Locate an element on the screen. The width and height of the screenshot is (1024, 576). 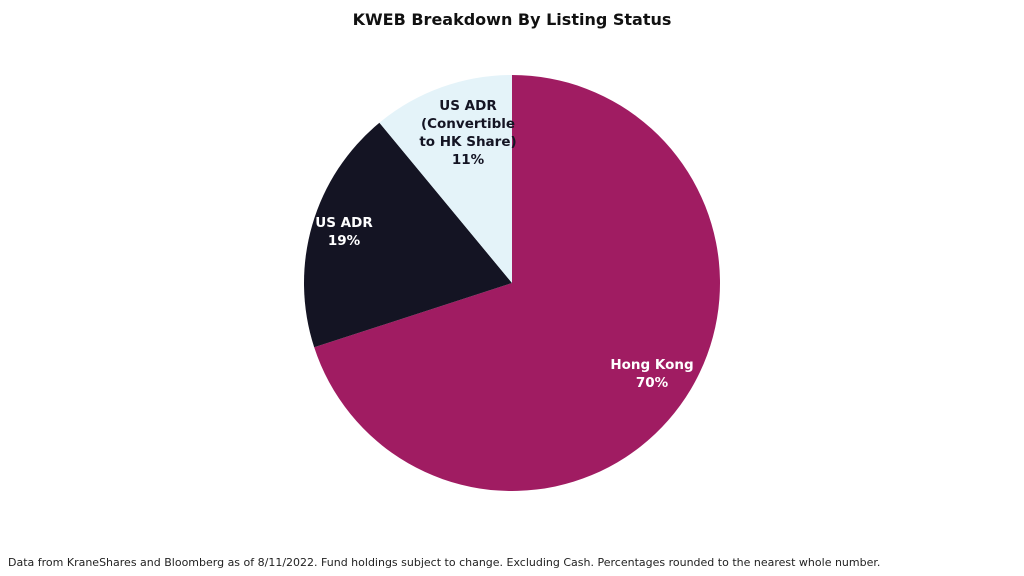
chart-title: KWEB Breakdown By Listing Status is located at coordinates (512, 19).